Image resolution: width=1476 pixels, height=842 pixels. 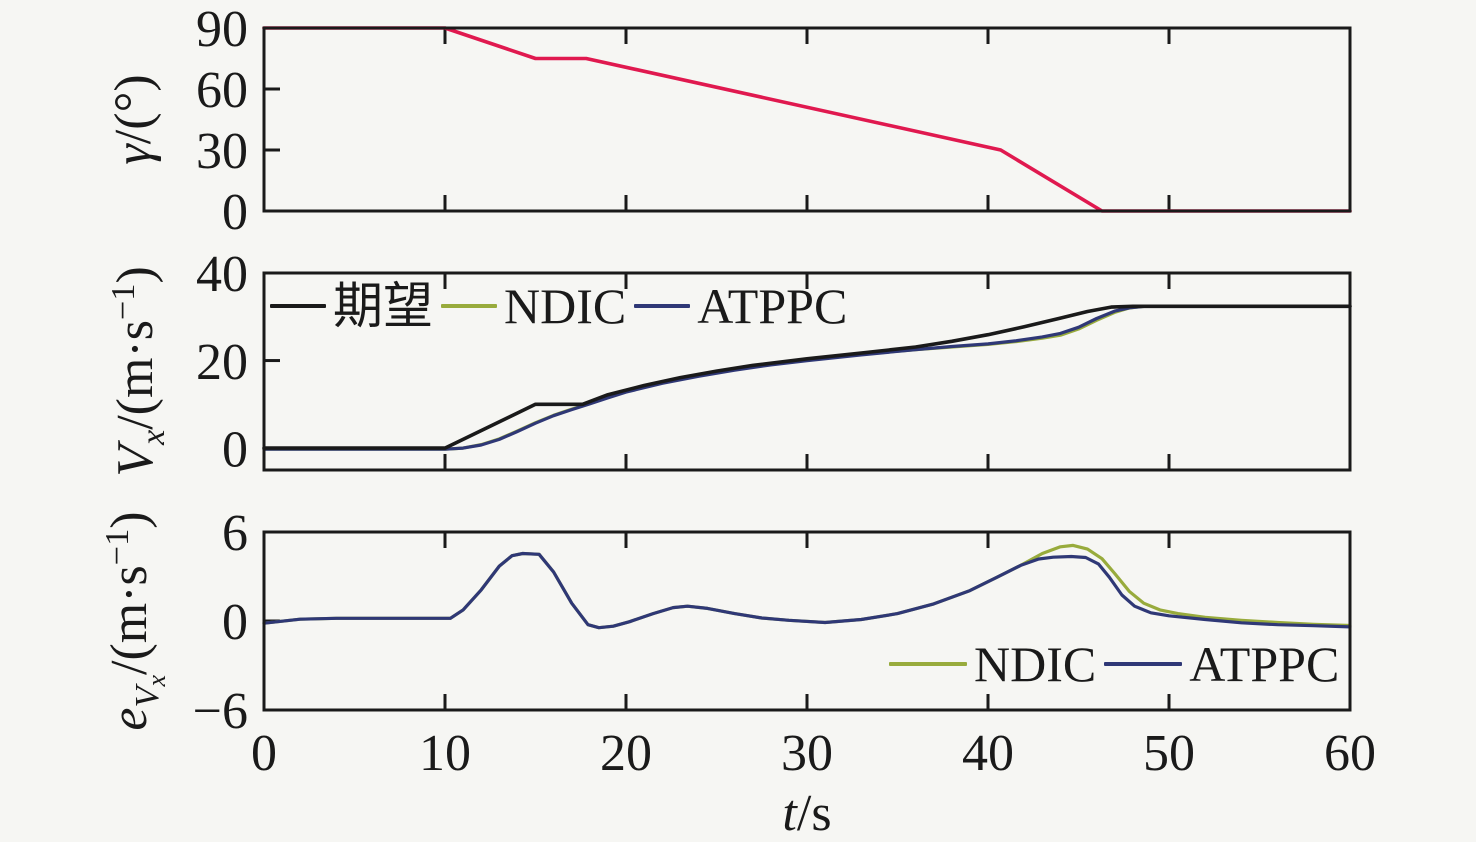 I want to click on series-ndic, so click(x=807, y=586).